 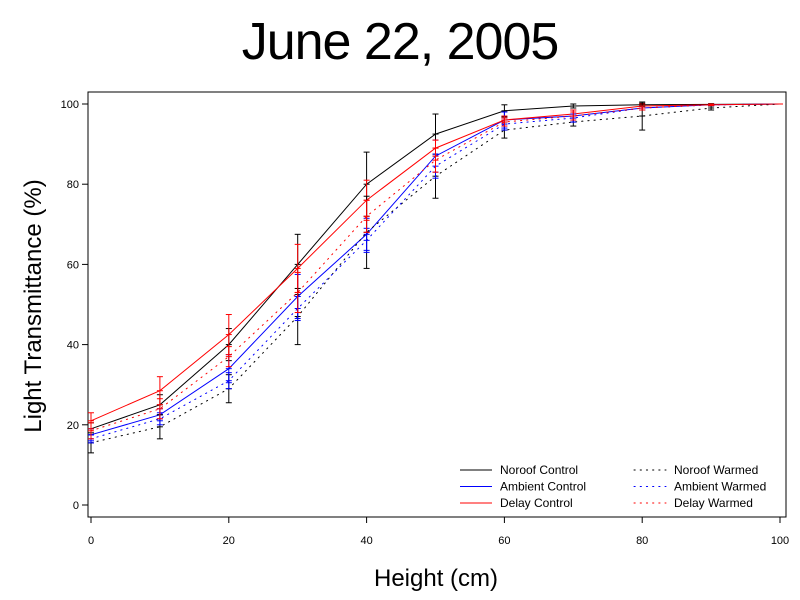 What do you see at coordinates (33, 305) in the screenshot?
I see `y-axis-title: Light Transmittance (%)` at bounding box center [33, 305].